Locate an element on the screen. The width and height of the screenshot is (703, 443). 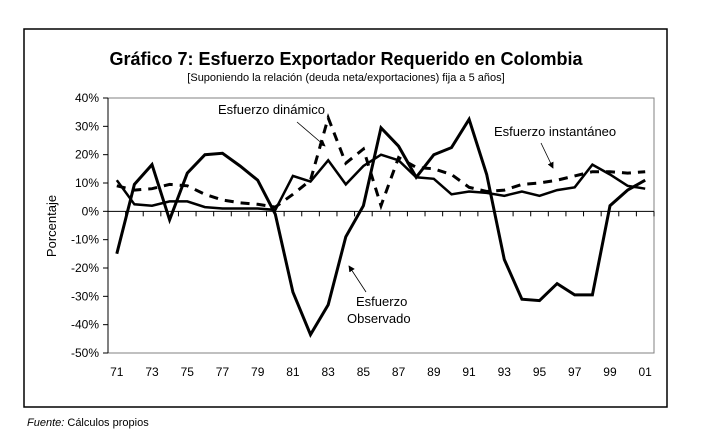
x-tick-label: 87 is located at coordinates (399, 372).